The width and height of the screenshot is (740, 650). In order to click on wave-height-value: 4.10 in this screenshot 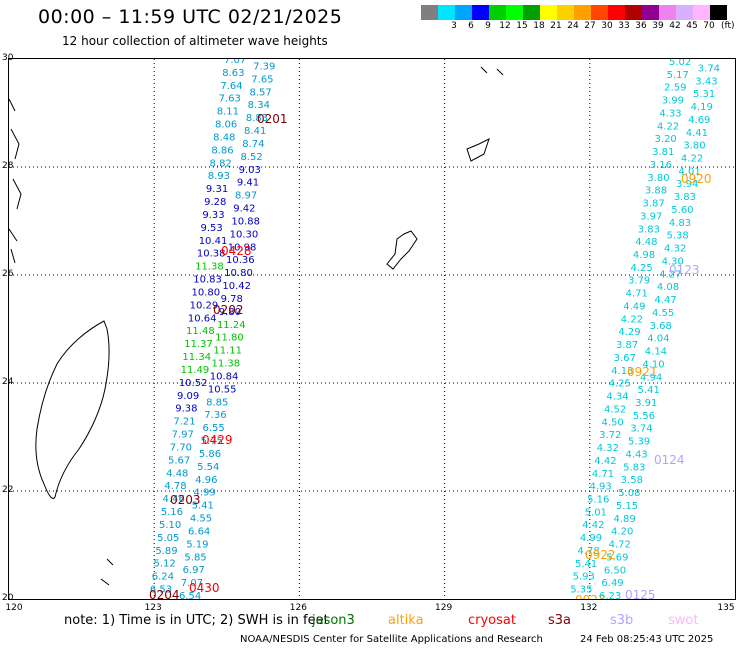, I will do `click(653, 364)`.